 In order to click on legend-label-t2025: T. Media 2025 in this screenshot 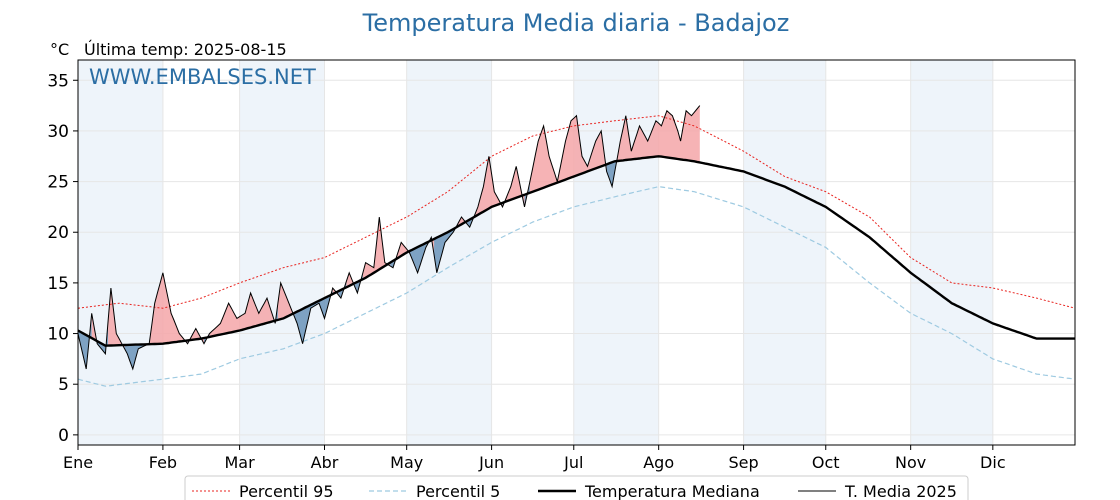, I will do `click(900, 491)`.